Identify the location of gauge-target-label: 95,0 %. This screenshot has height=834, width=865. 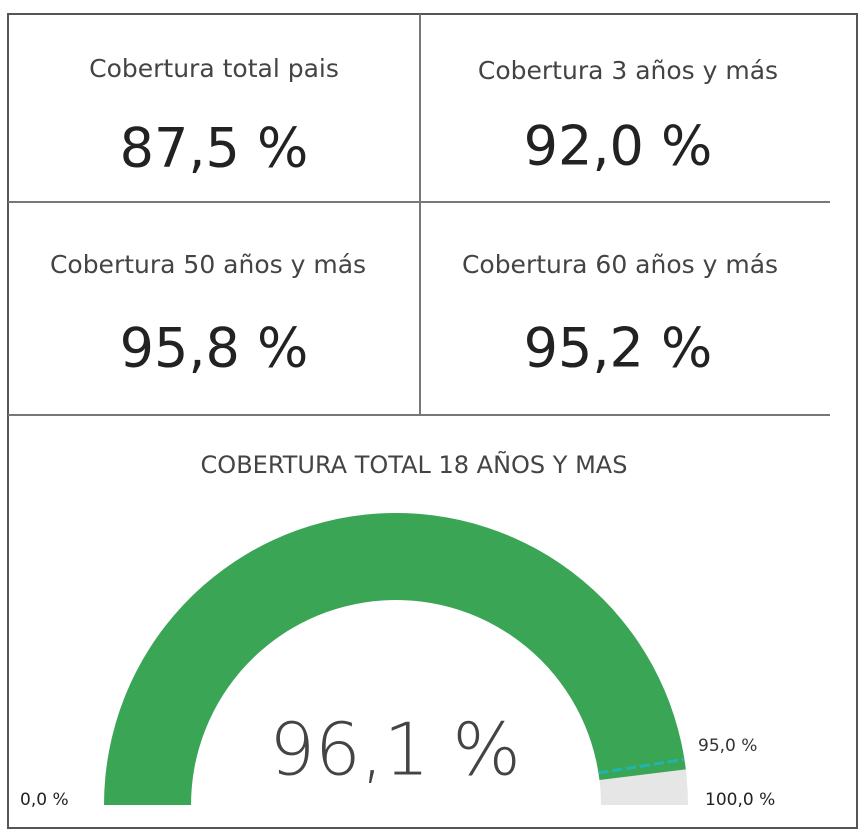
(727, 746).